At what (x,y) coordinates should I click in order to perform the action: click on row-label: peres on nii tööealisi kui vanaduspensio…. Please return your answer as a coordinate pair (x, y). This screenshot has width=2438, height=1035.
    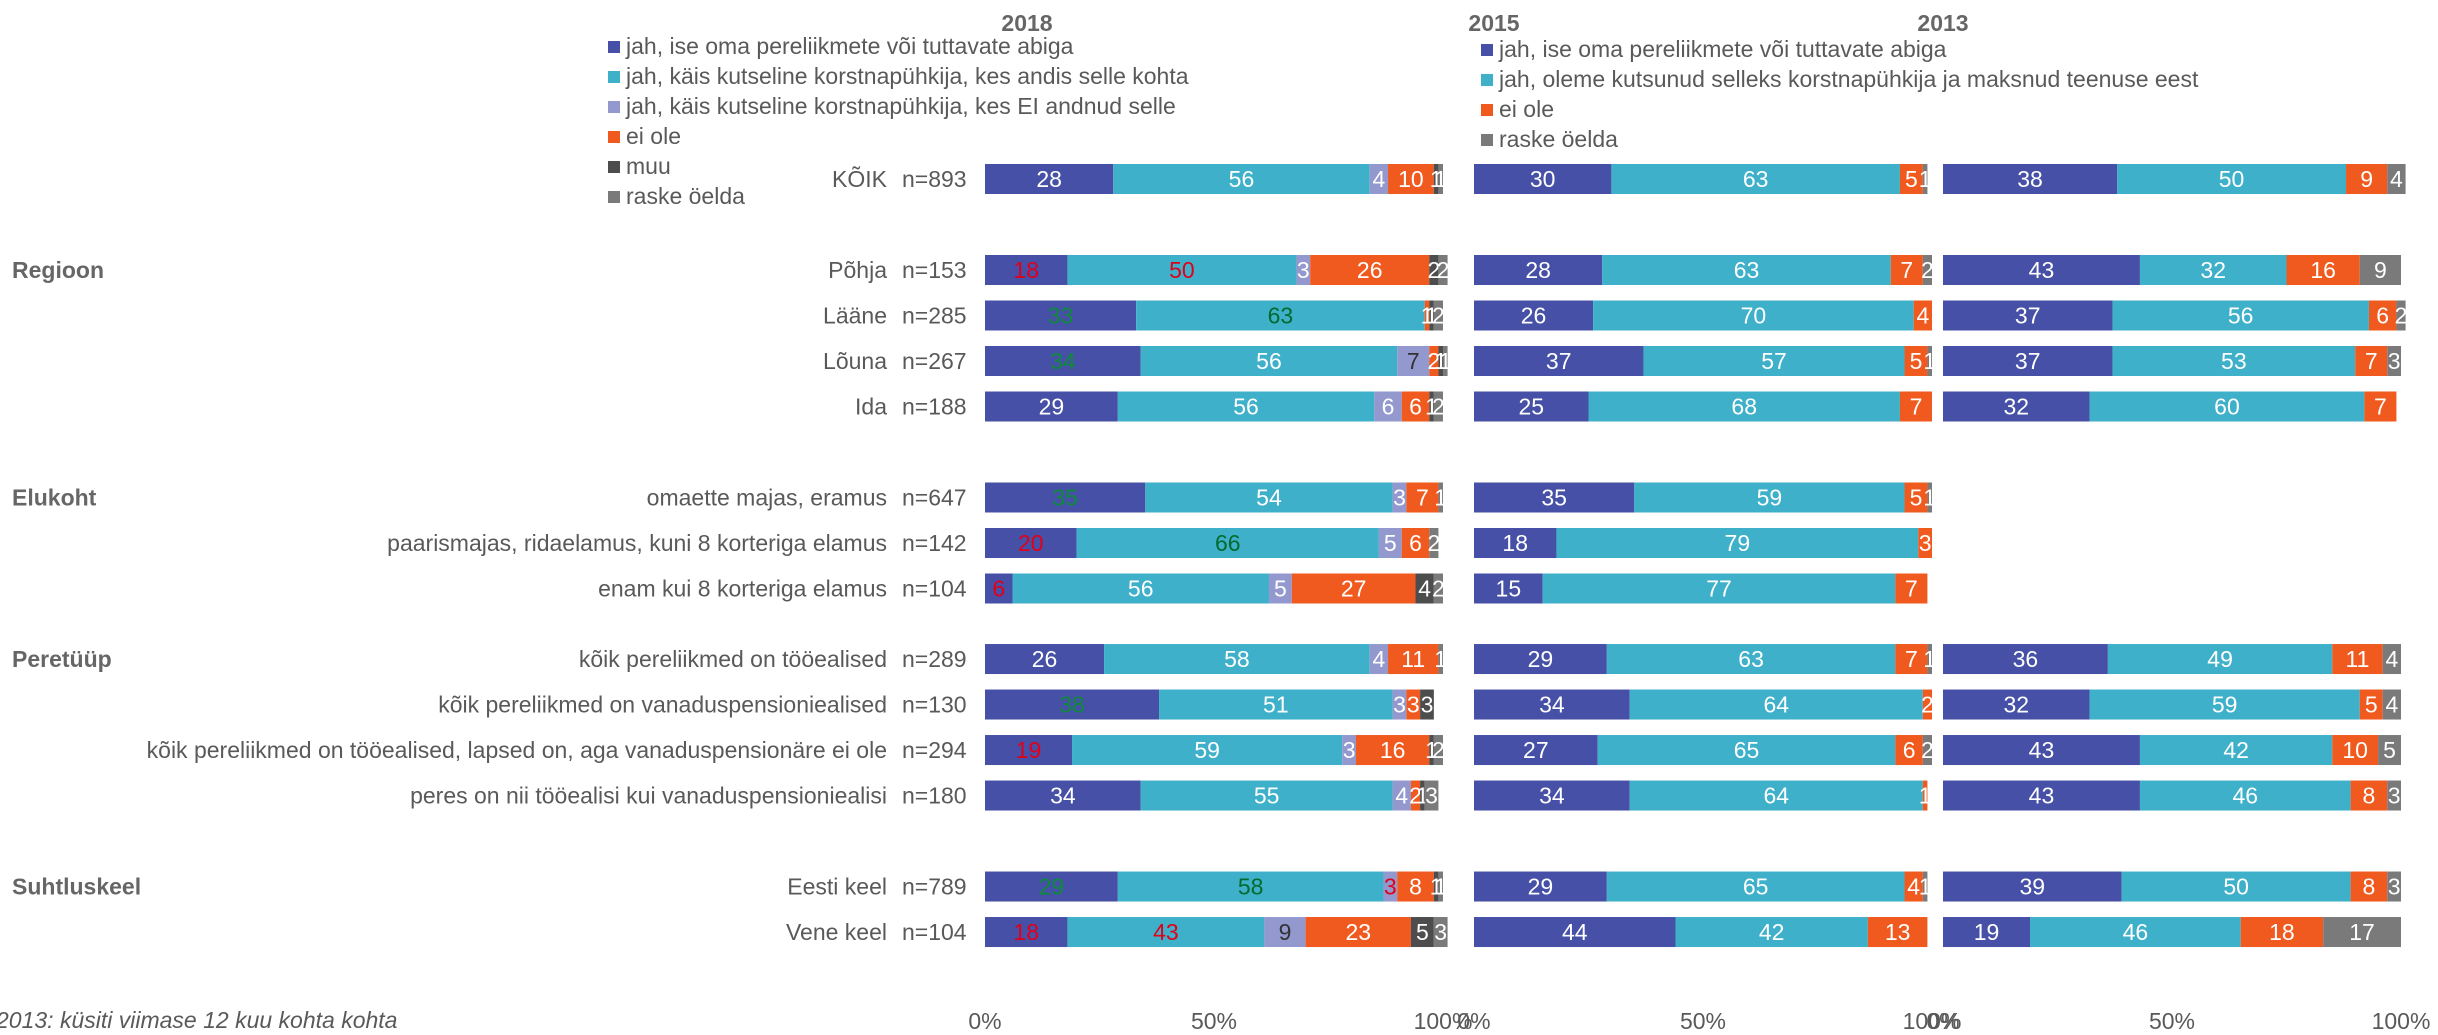
    Looking at the image, I should click on (648, 796).